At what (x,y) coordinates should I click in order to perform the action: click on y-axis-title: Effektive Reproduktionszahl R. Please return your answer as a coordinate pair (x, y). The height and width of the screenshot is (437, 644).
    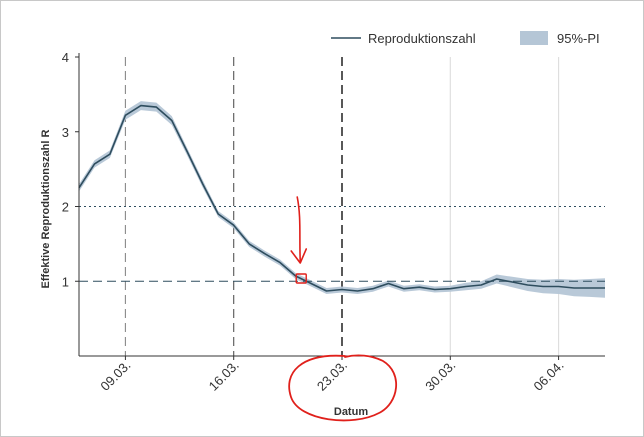
    Looking at the image, I should click on (46, 208).